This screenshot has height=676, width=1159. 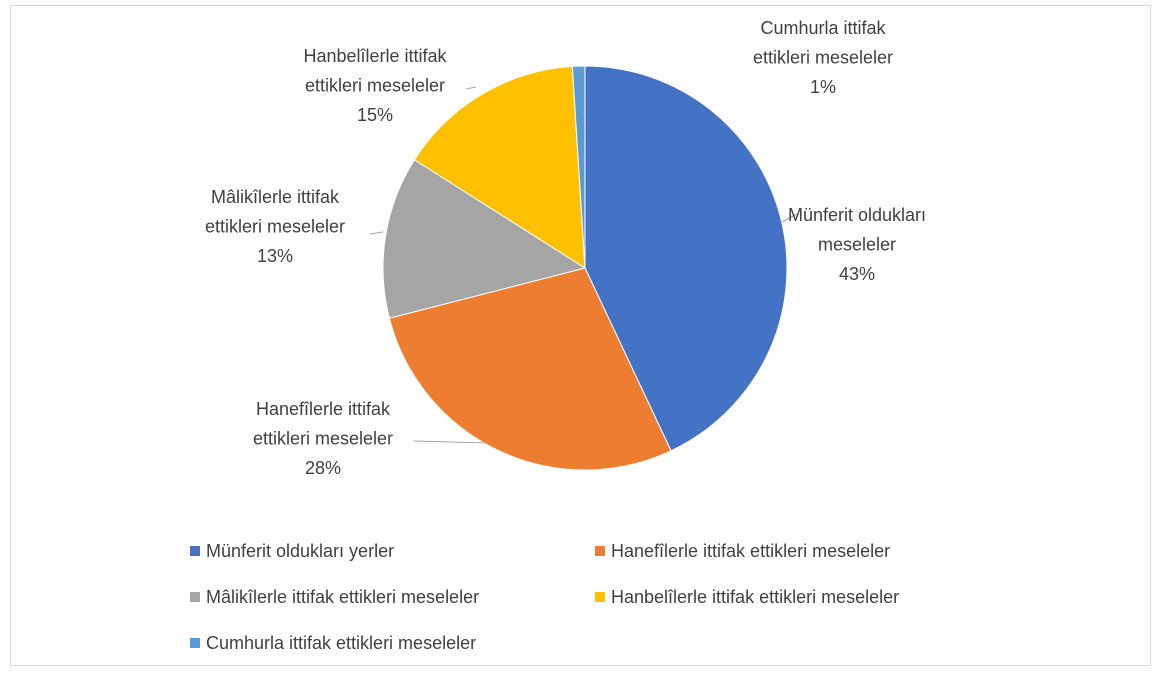 What do you see at coordinates (342, 597) in the screenshot?
I see `legend-label: Mâlikîlerle ittifak ettikleri meseleler` at bounding box center [342, 597].